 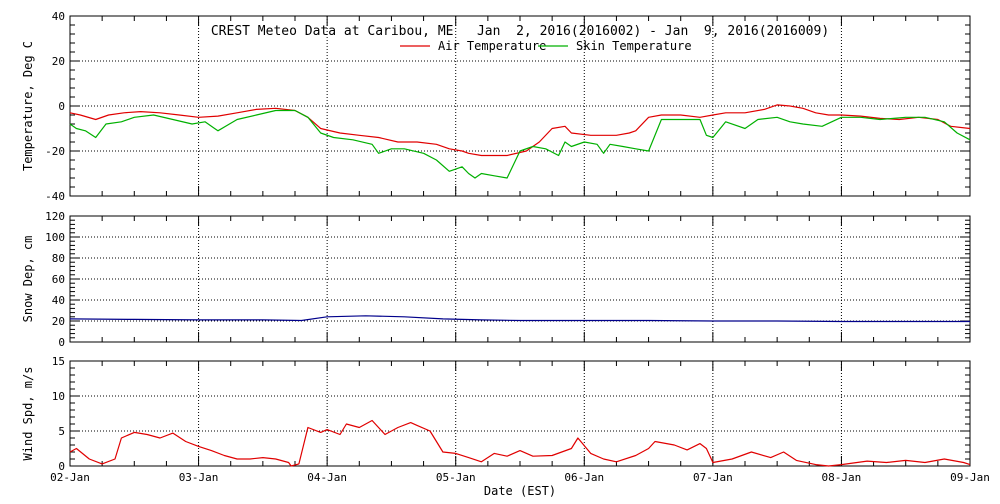 What do you see at coordinates (842, 477) in the screenshot?
I see `x-tick-label: 08-Jan` at bounding box center [842, 477].